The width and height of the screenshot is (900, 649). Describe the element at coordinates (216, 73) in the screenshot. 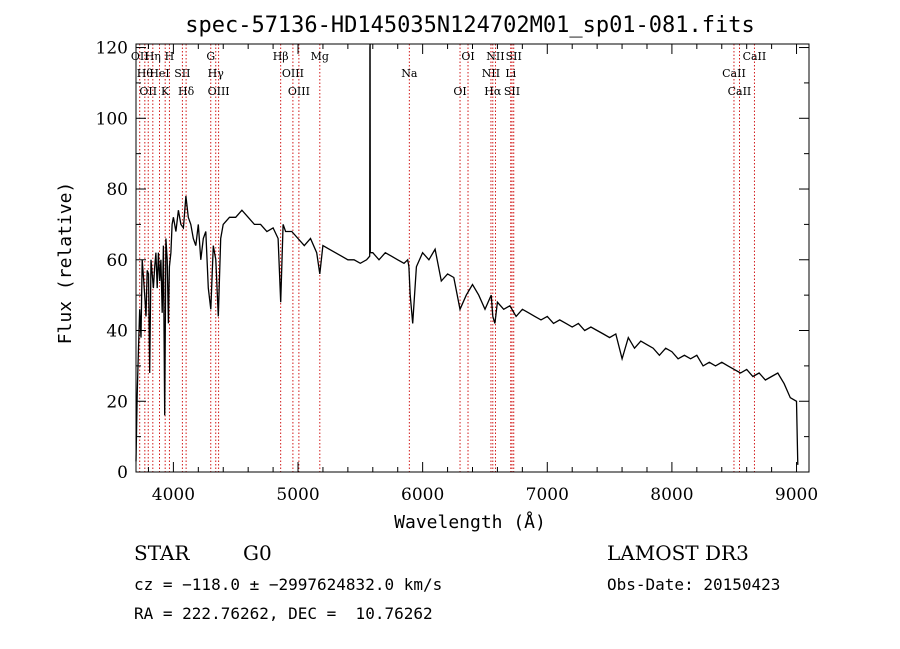

I see `line-label: Hγ` at that location.